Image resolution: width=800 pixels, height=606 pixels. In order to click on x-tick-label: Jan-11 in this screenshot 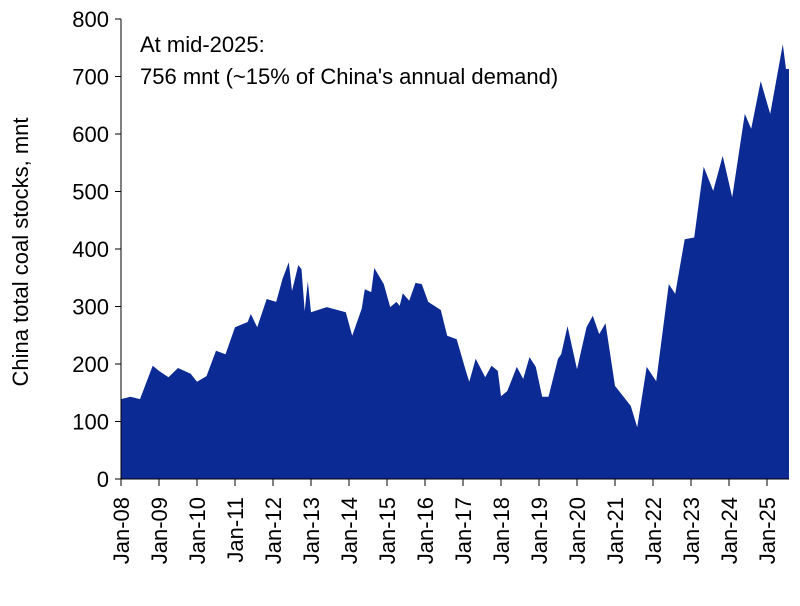, I will do `click(235, 530)`.